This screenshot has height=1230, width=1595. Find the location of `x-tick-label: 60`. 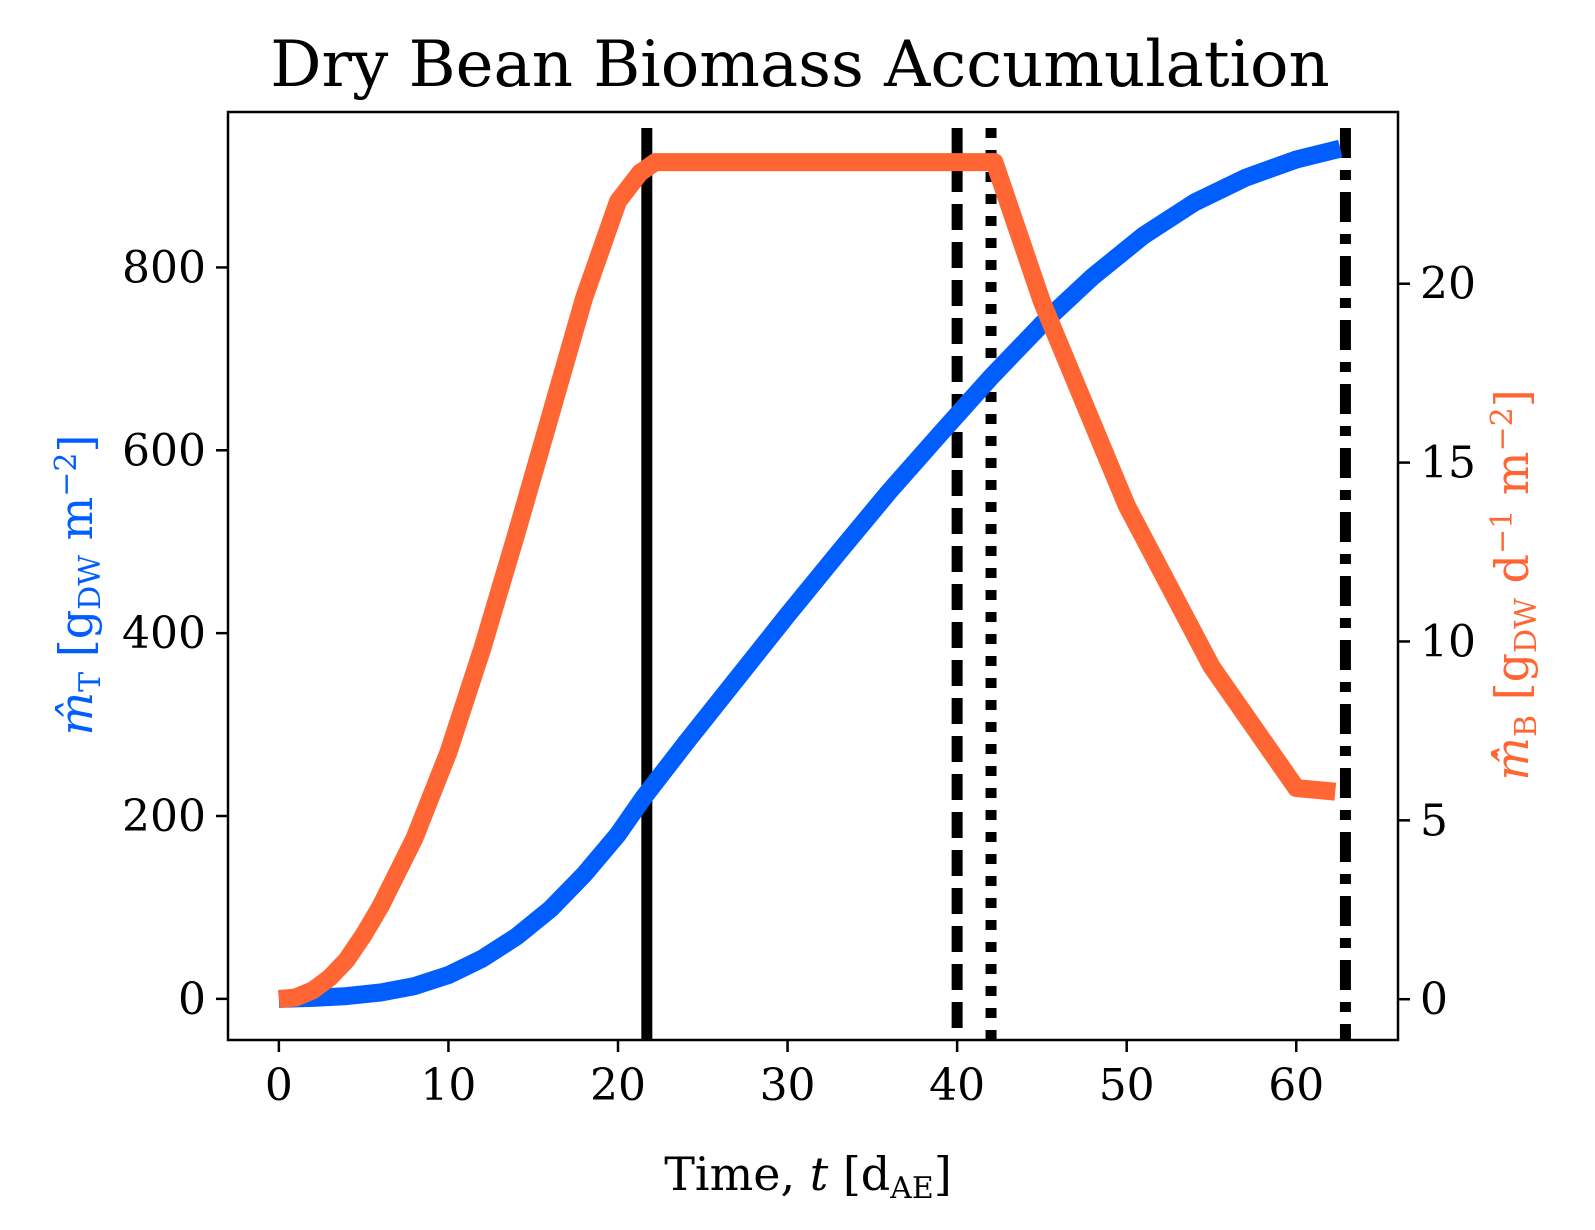

x-tick-label: 60 is located at coordinates (1296, 1085).